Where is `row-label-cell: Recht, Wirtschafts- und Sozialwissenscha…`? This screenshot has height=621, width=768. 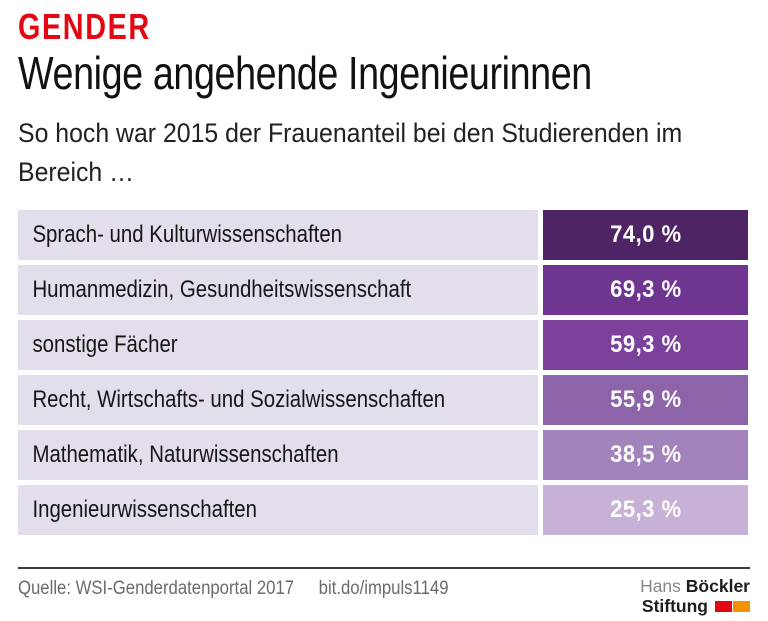
row-label-cell: Recht, Wirtschafts- und Sozialwissenscha… is located at coordinates (278, 400).